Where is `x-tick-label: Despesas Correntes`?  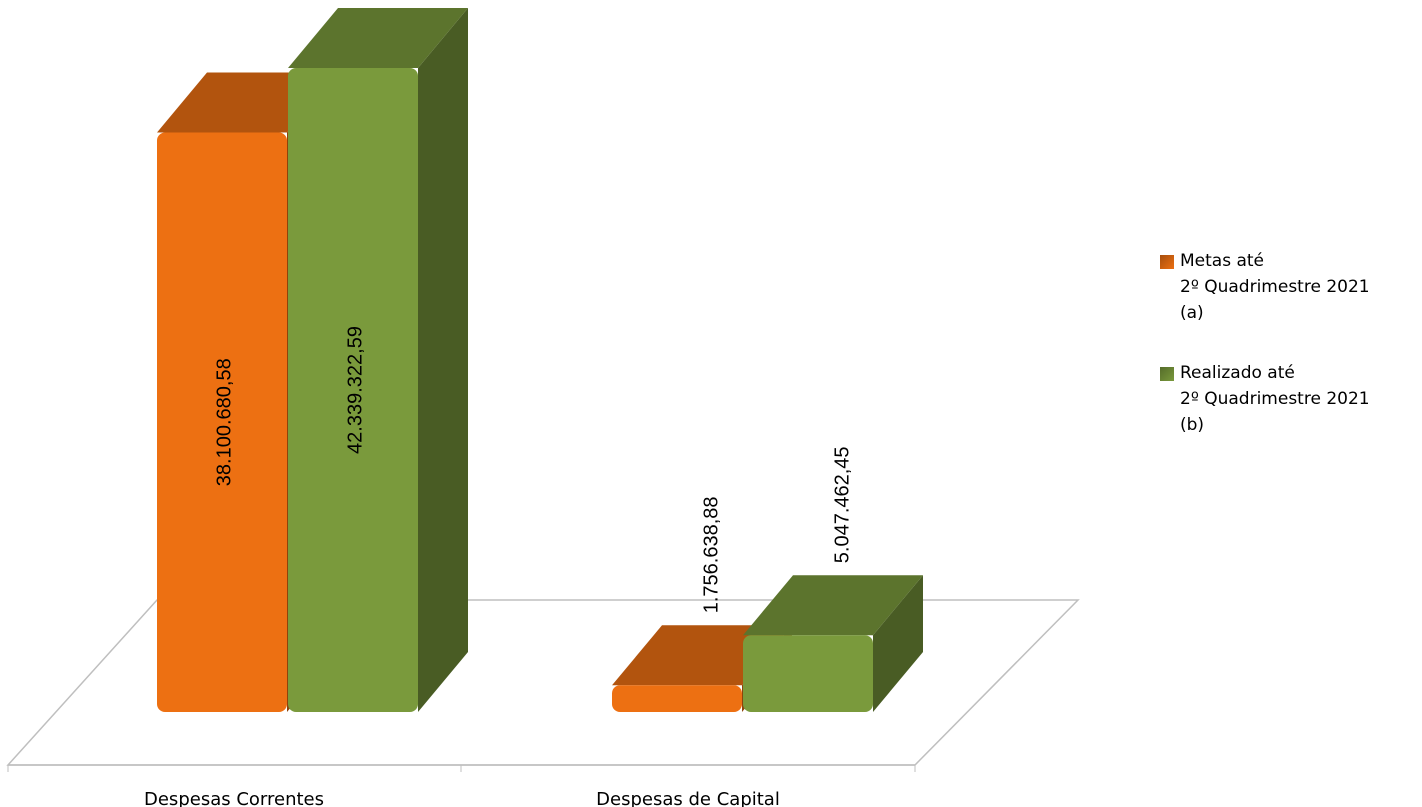 x-tick-label: Despesas Correntes is located at coordinates (234, 798).